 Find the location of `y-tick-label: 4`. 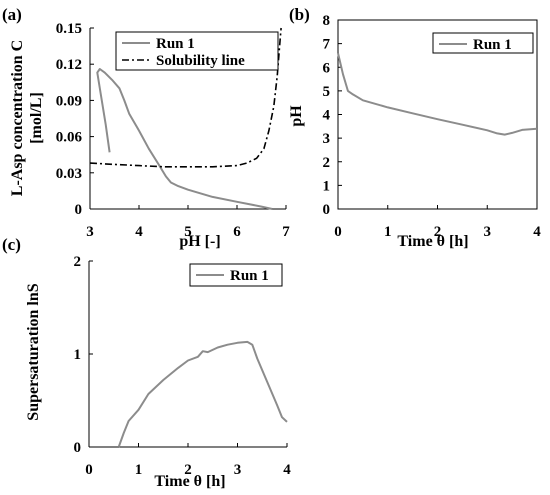

y-tick-label: 4 is located at coordinates (327, 116).